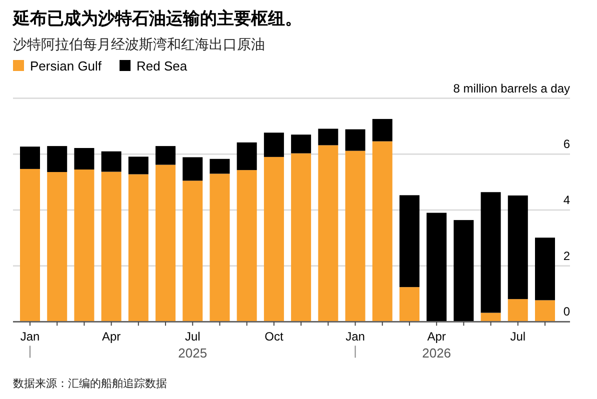 Image resolution: width=597 pixels, height=399 pixels. Describe the element at coordinates (566, 200) in the screenshot. I see `y-tick-label: 4` at that location.